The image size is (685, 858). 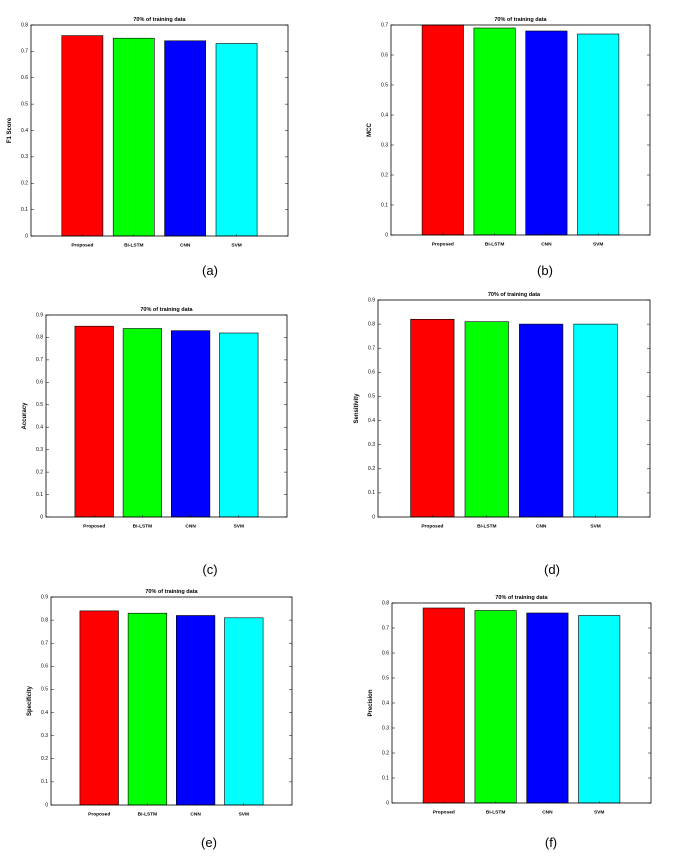 What do you see at coordinates (209, 842) in the screenshot?
I see `subfigure-caption: (e)` at bounding box center [209, 842].